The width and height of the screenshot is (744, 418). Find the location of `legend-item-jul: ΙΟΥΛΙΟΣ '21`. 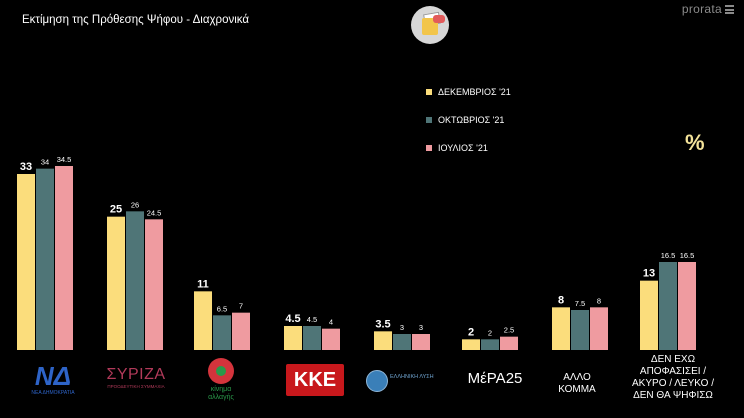

legend-item-jul: ΙΟΥΛΙΟΣ '21 is located at coordinates (457, 148).